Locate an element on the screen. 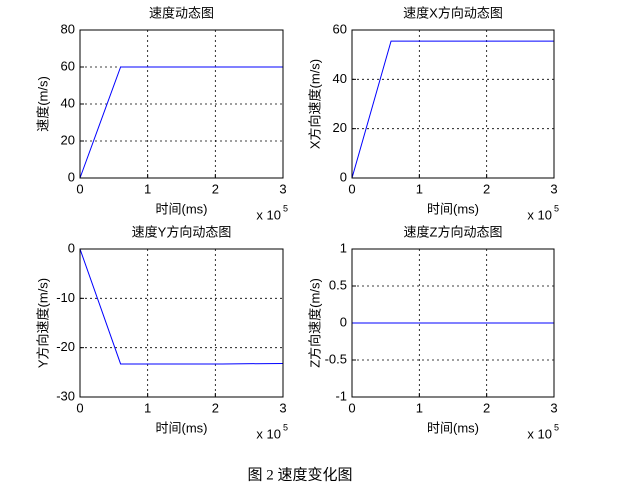 This screenshot has height=494, width=632. y-axis-label: 速度(m/s) is located at coordinates (42, 104).